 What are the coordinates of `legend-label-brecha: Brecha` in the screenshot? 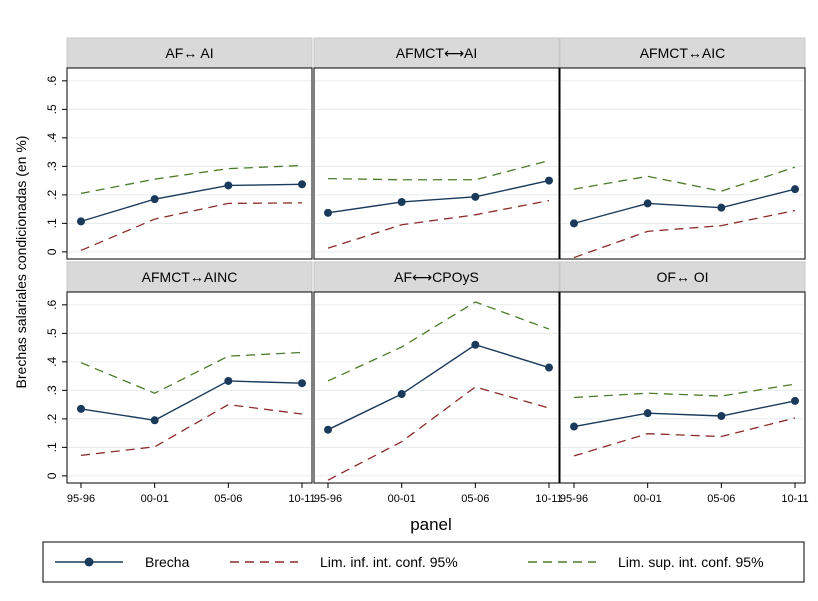 It's located at (167, 562).